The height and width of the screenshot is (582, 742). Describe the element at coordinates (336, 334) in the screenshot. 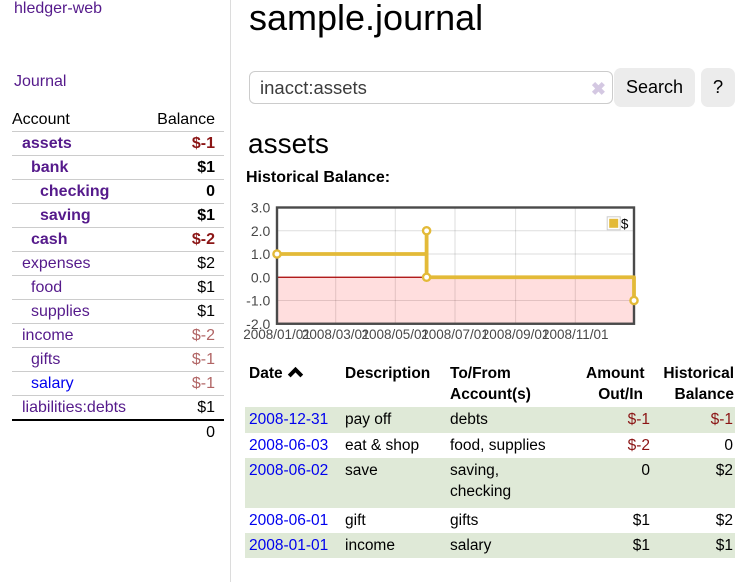

I see `svg-text: 2008/03/01` at that location.